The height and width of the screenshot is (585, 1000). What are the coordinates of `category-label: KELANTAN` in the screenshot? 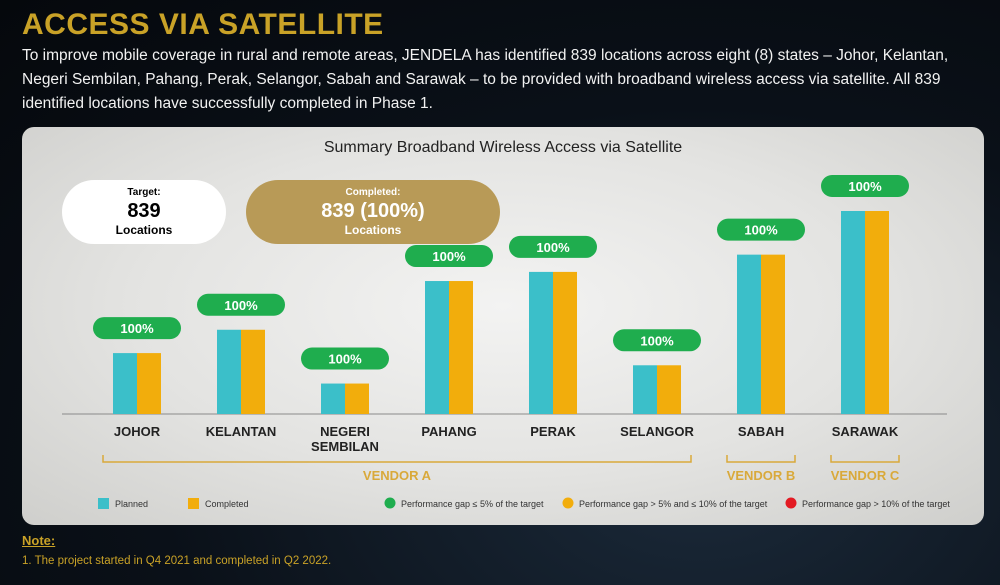 It's located at (241, 431).